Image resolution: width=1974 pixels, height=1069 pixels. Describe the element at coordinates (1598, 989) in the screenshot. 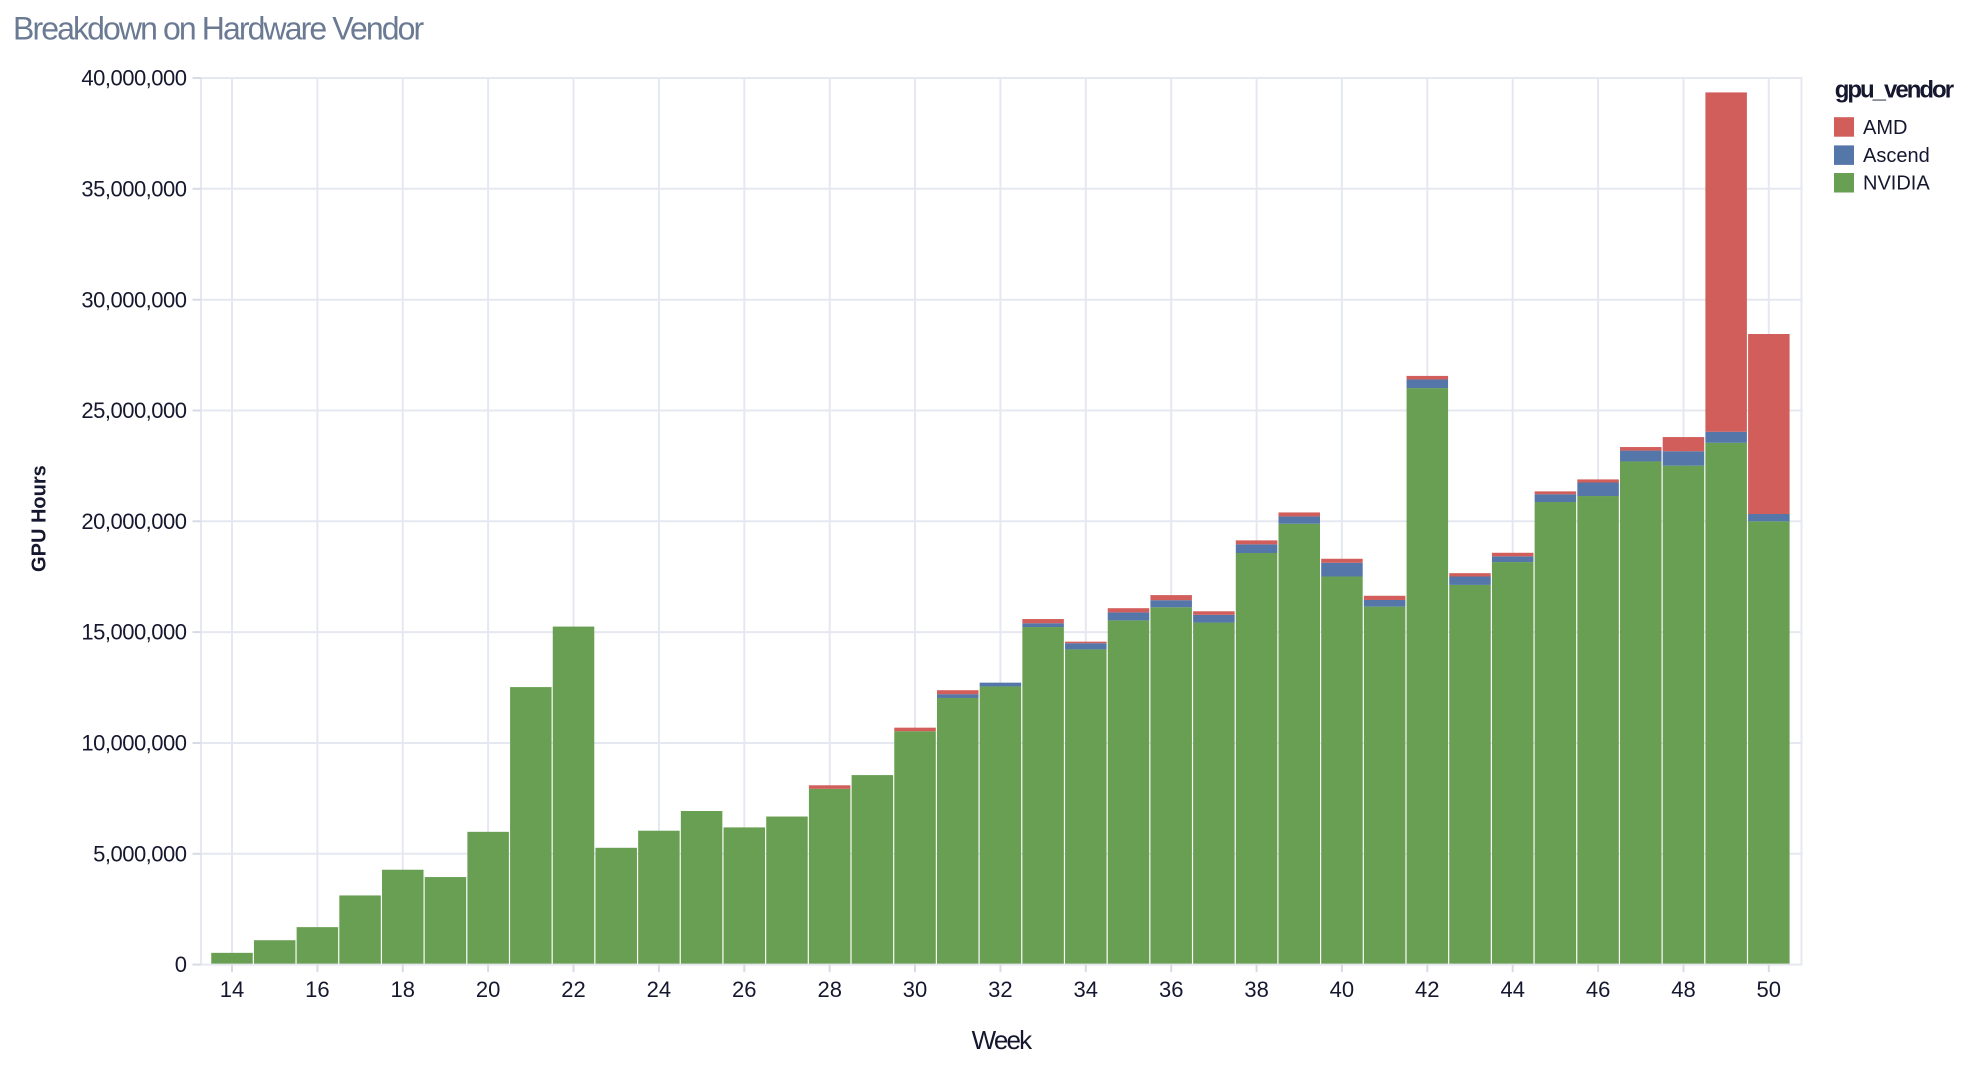

I see `svg-text: 46` at that location.